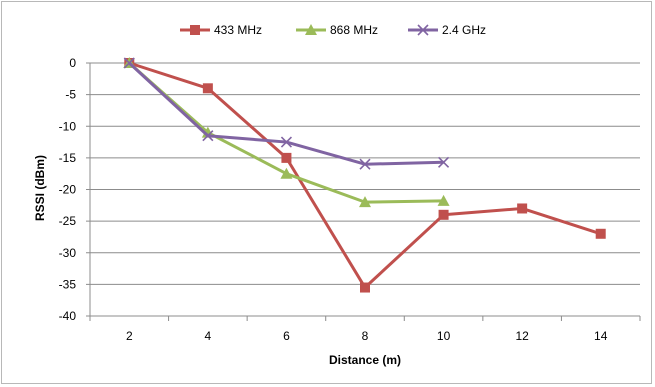 The image size is (655, 387). What do you see at coordinates (72, 63) in the screenshot?
I see `y-tick-label: 0` at bounding box center [72, 63].